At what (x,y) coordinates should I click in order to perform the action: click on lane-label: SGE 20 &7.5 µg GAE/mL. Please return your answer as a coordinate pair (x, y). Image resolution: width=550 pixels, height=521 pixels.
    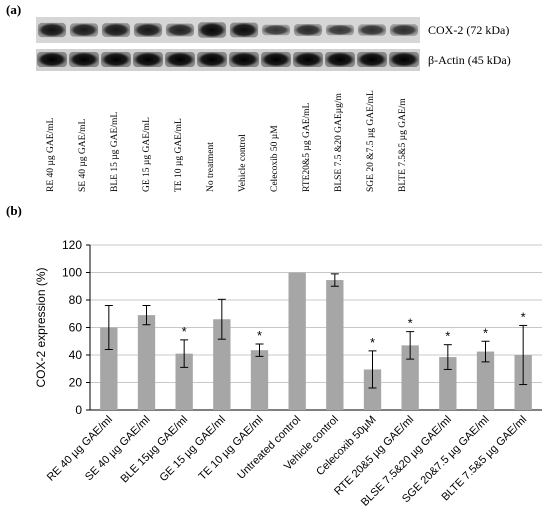
    Looking at the image, I should click on (371, 141).